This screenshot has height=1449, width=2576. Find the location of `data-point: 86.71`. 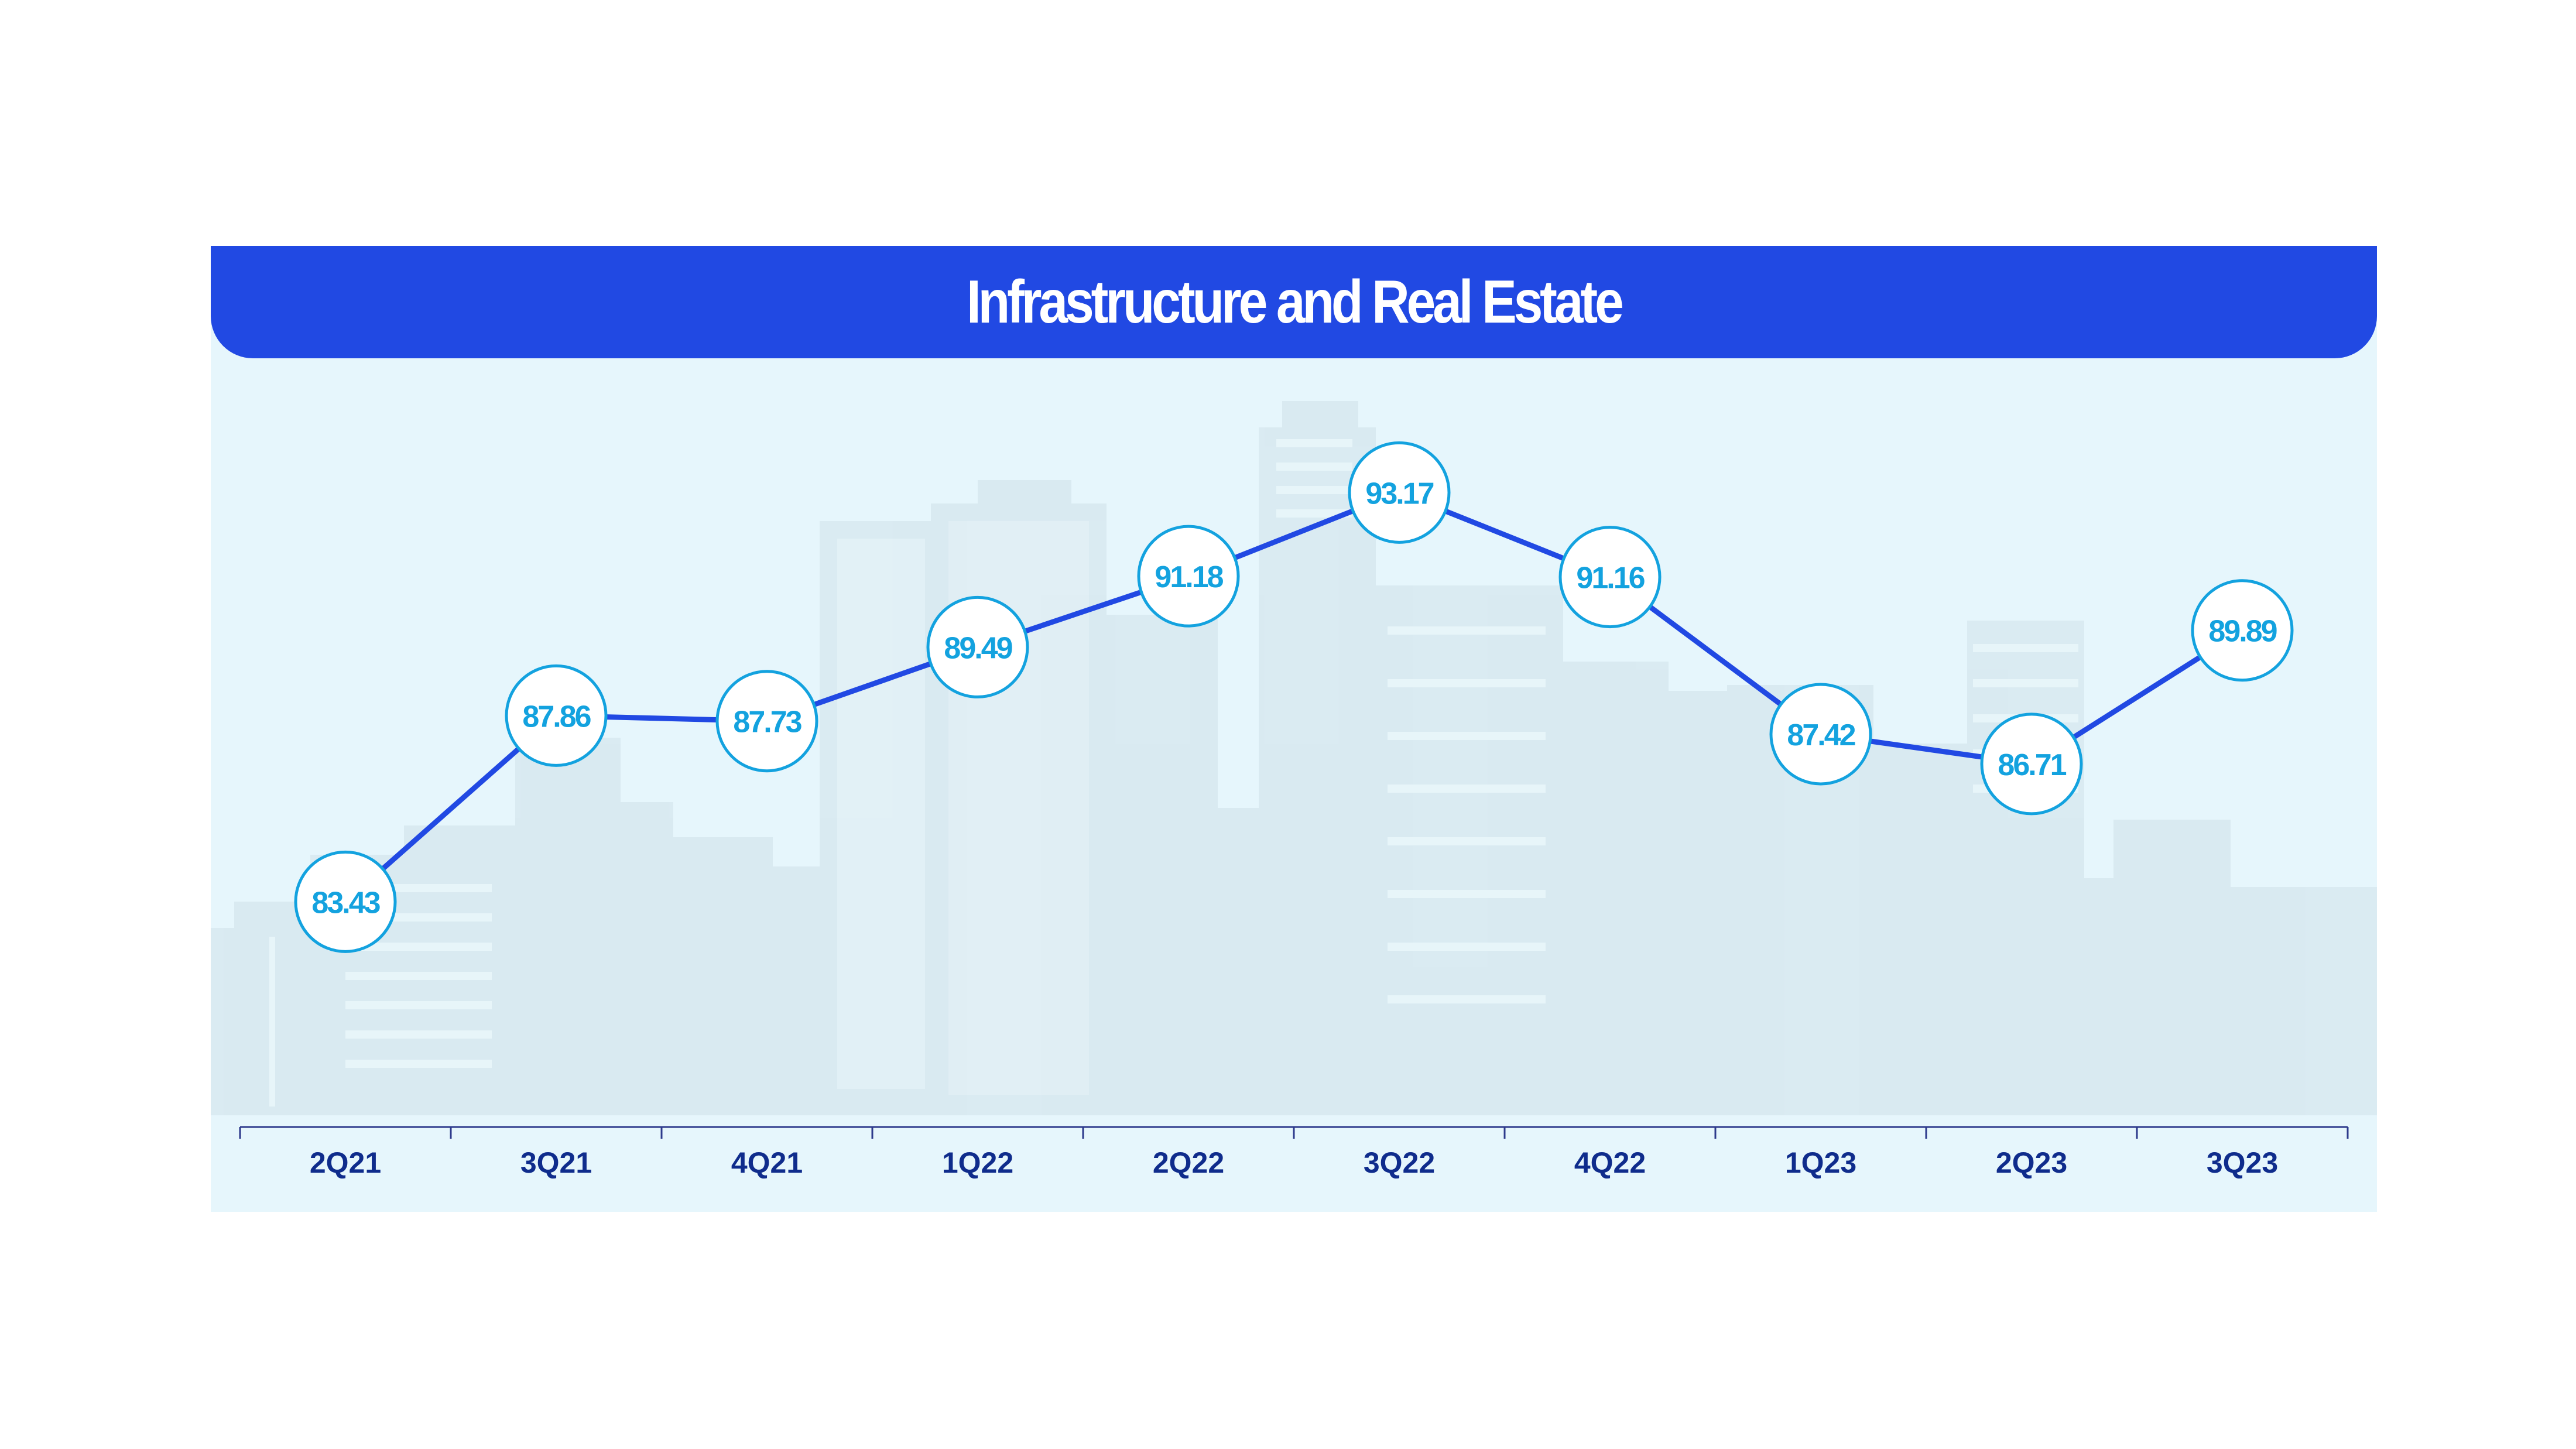

data-point: 86.71 is located at coordinates (2031, 764).